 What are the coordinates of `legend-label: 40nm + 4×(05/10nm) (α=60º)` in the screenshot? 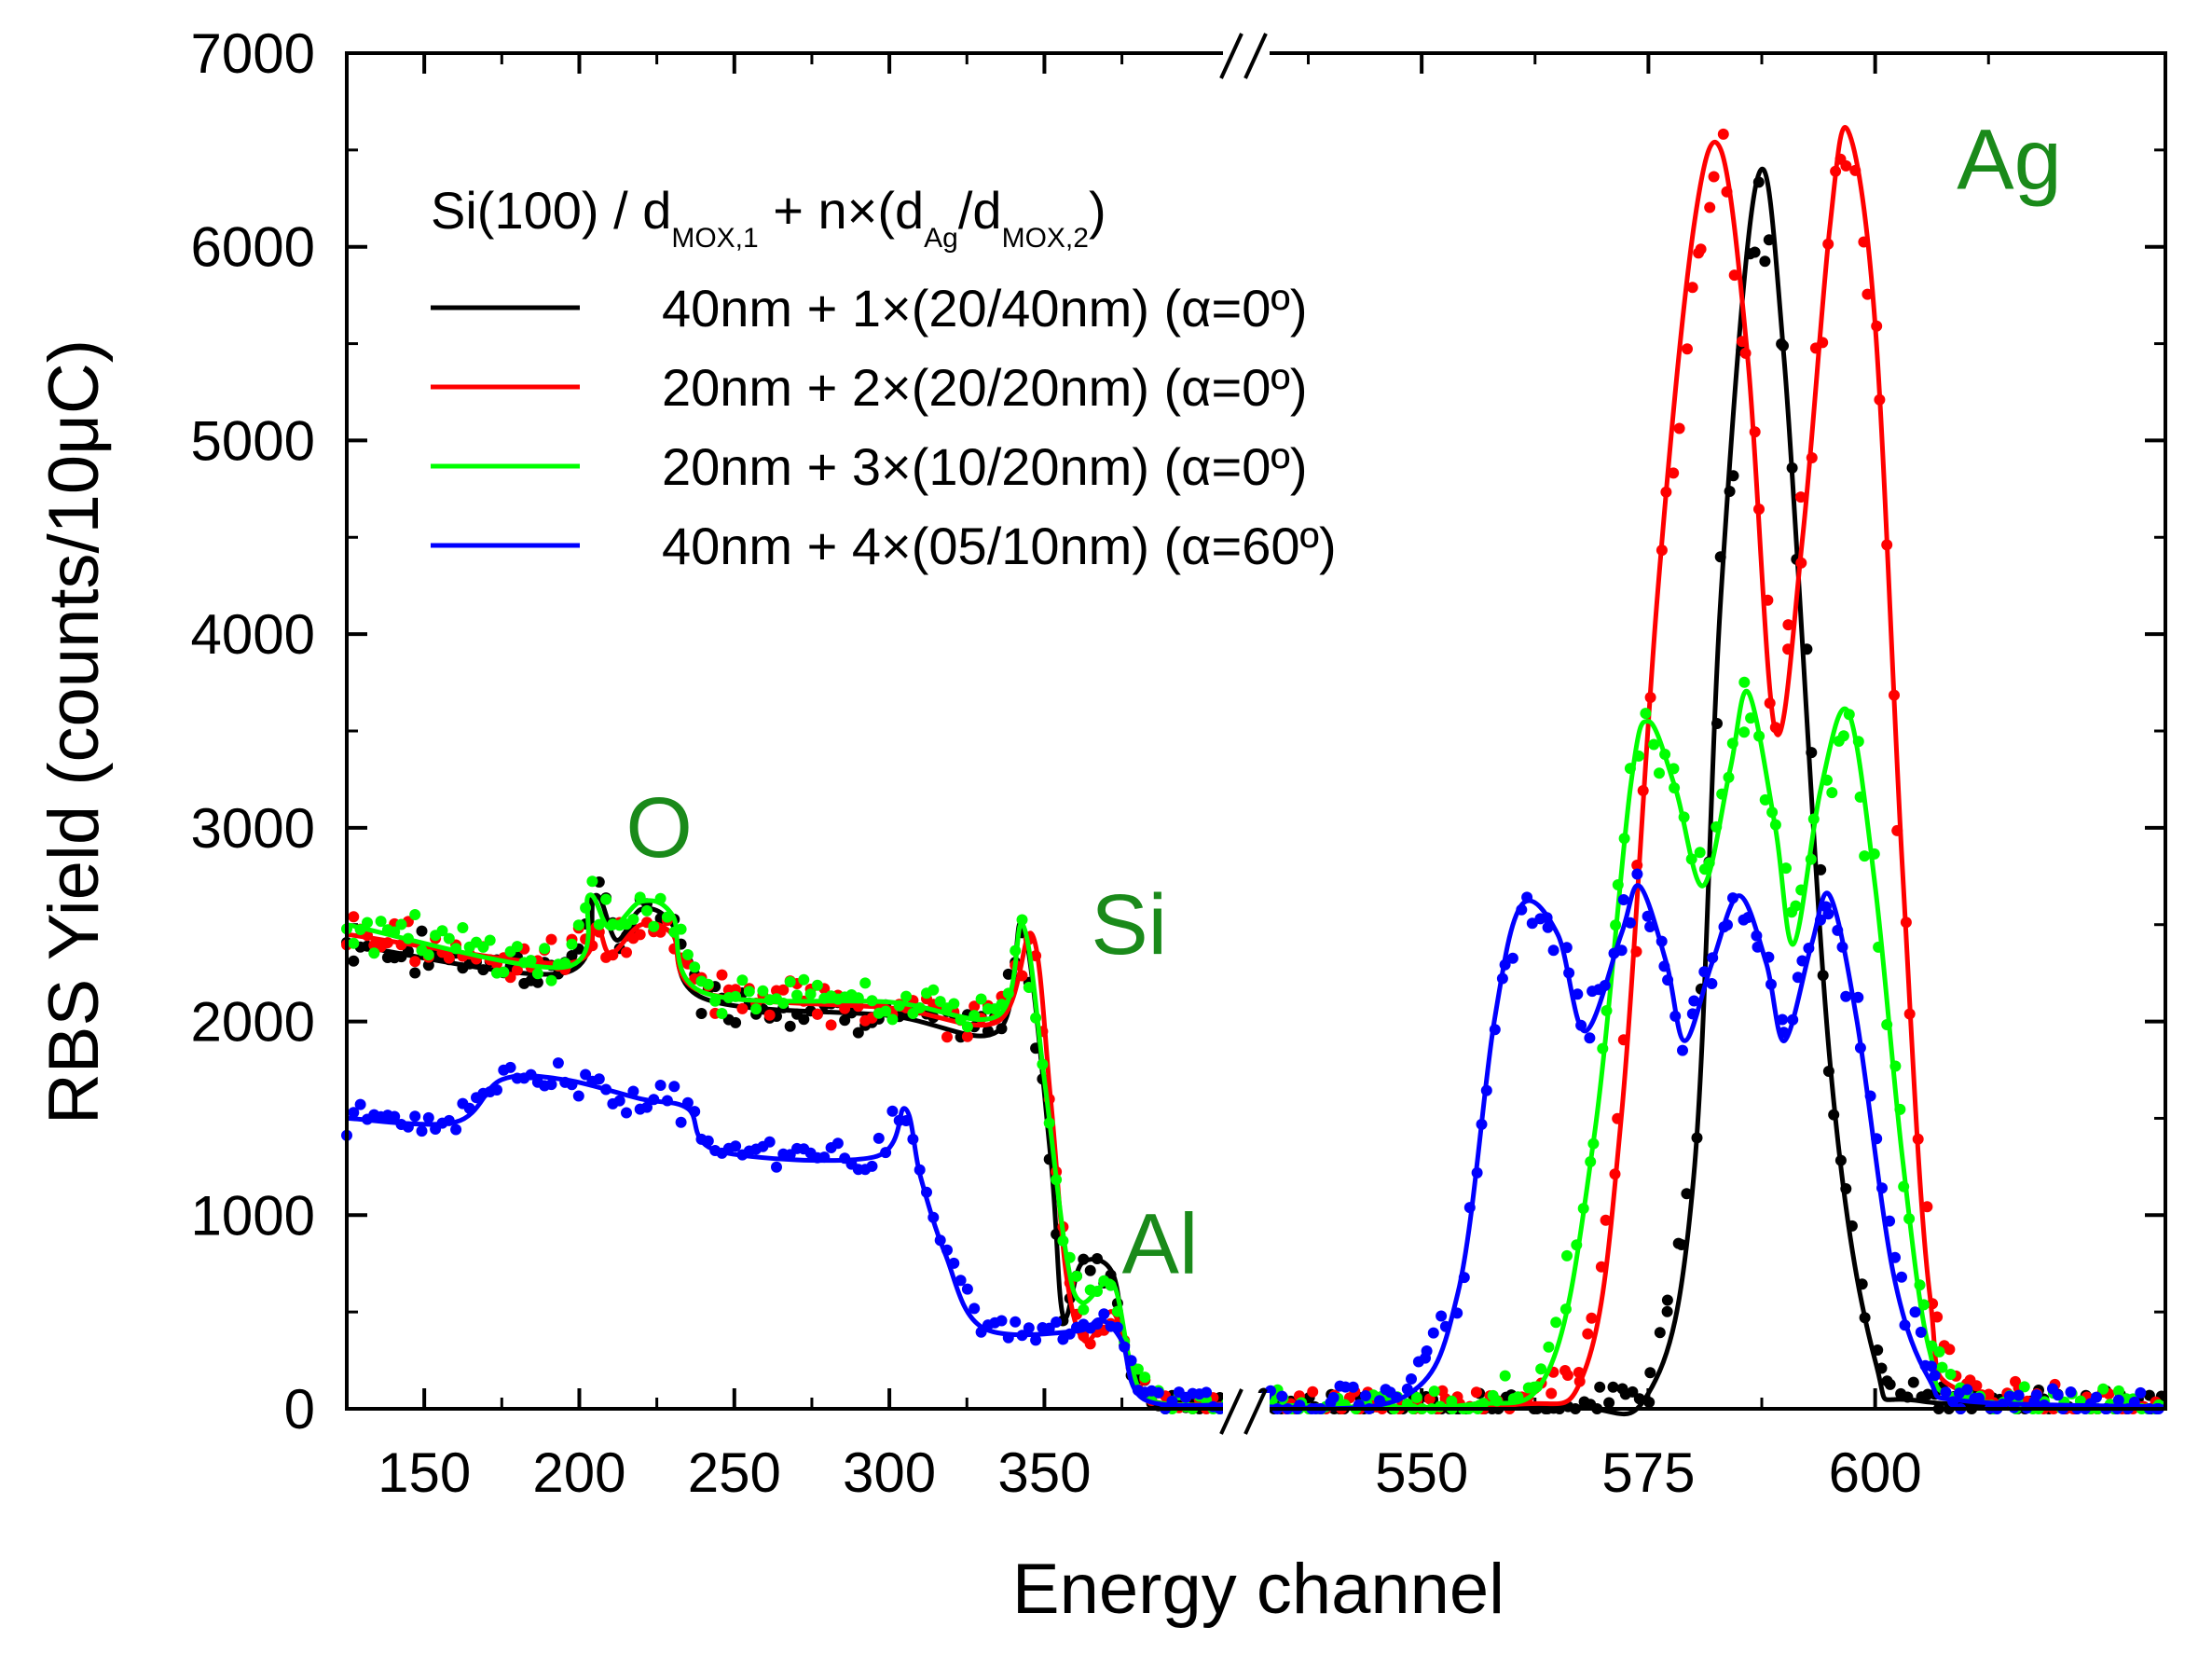 It's located at (999, 546).